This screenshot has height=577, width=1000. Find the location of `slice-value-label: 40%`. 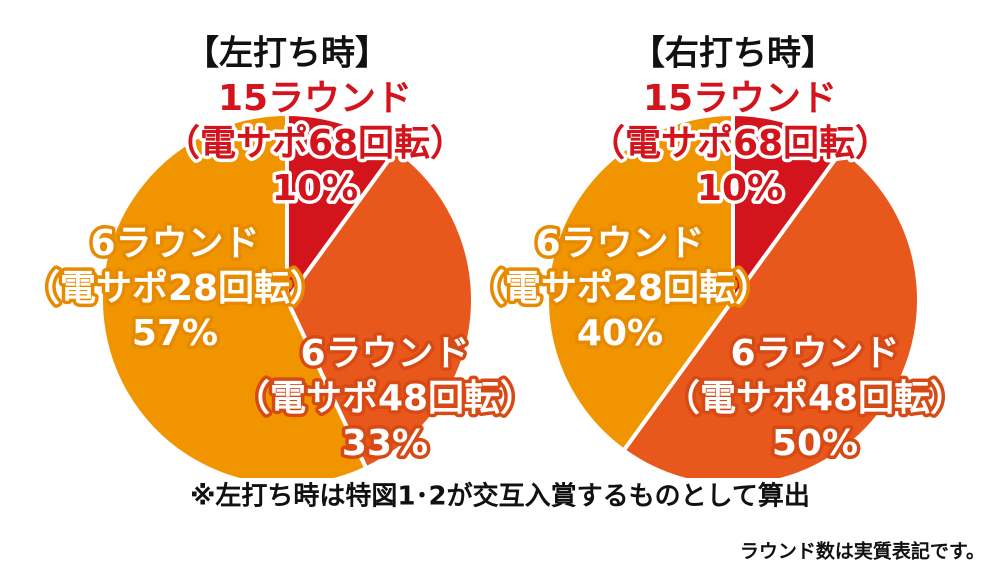

slice-value-label: 40% is located at coordinates (620, 333).